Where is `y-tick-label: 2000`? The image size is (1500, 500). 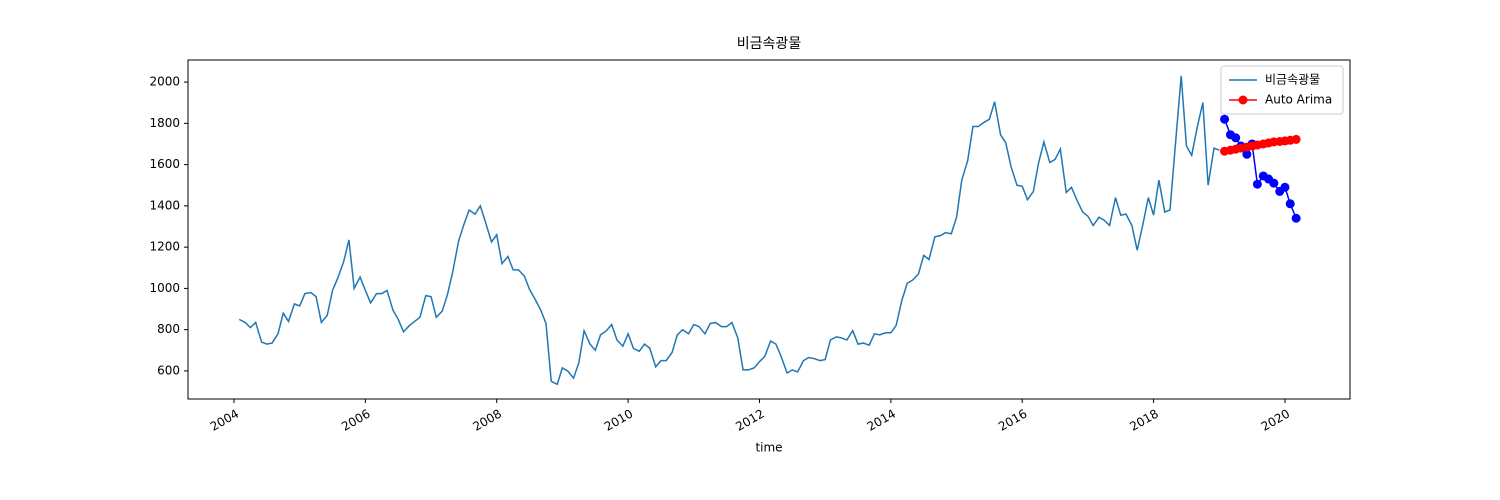
y-tick-label: 2000 is located at coordinates (164, 82).